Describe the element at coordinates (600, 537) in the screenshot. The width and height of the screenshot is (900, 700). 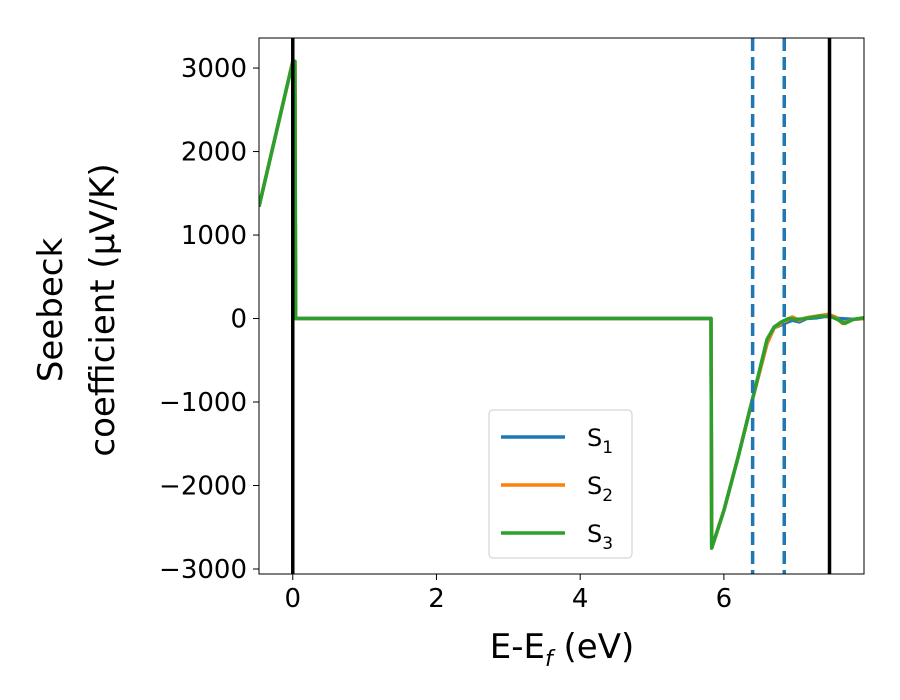
I see `legend-label-s3: S3` at that location.